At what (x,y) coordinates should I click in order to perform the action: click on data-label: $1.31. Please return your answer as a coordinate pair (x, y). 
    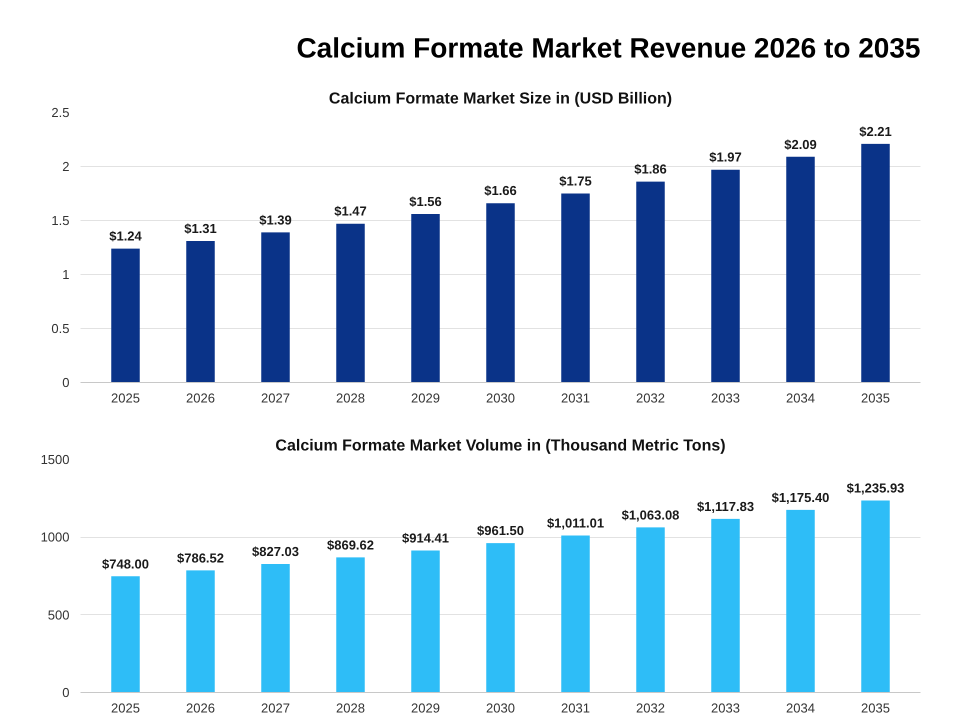
    Looking at the image, I should click on (200, 228).